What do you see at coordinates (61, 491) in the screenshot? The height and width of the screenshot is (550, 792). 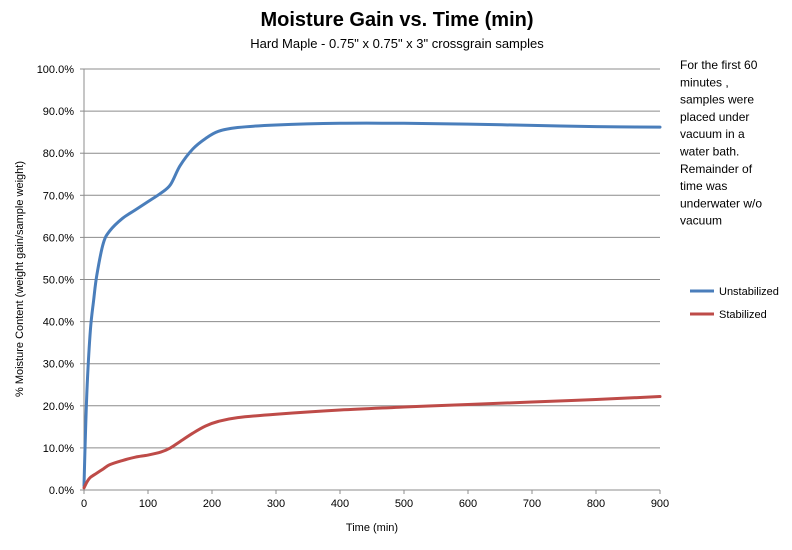 I see `y-tick-label: 0.0%` at bounding box center [61, 491].